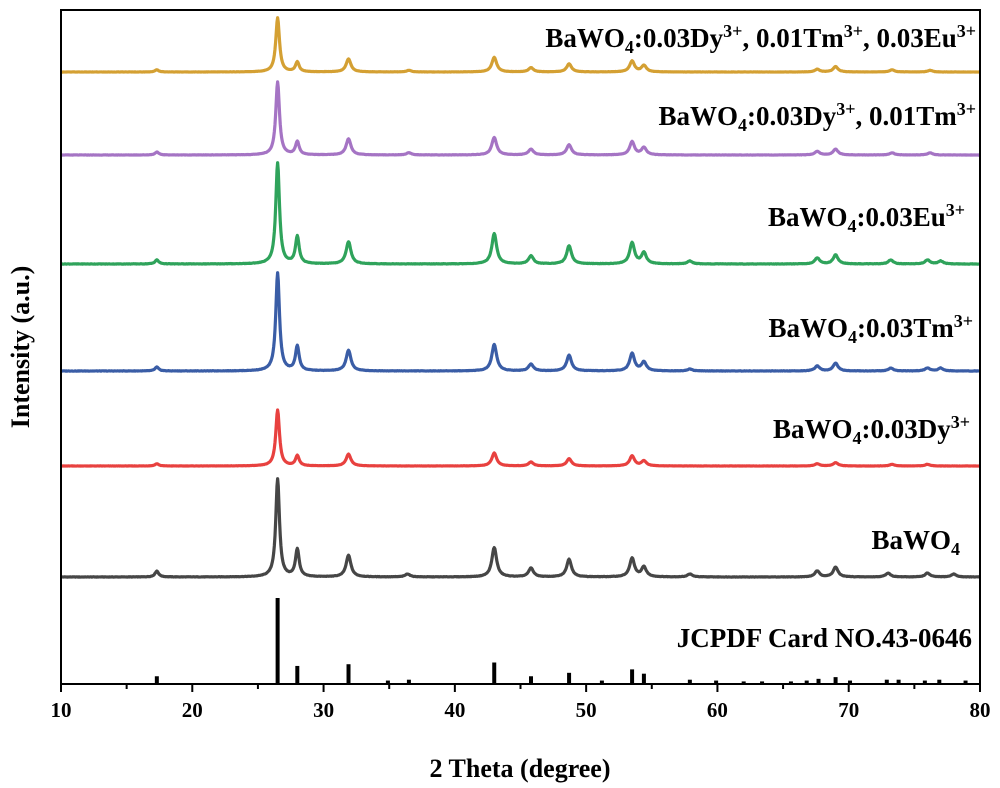  Describe the element at coordinates (563, 641) in the screenshot. I see `reference-pattern: JCPDF Card NO.43-0646` at that location.